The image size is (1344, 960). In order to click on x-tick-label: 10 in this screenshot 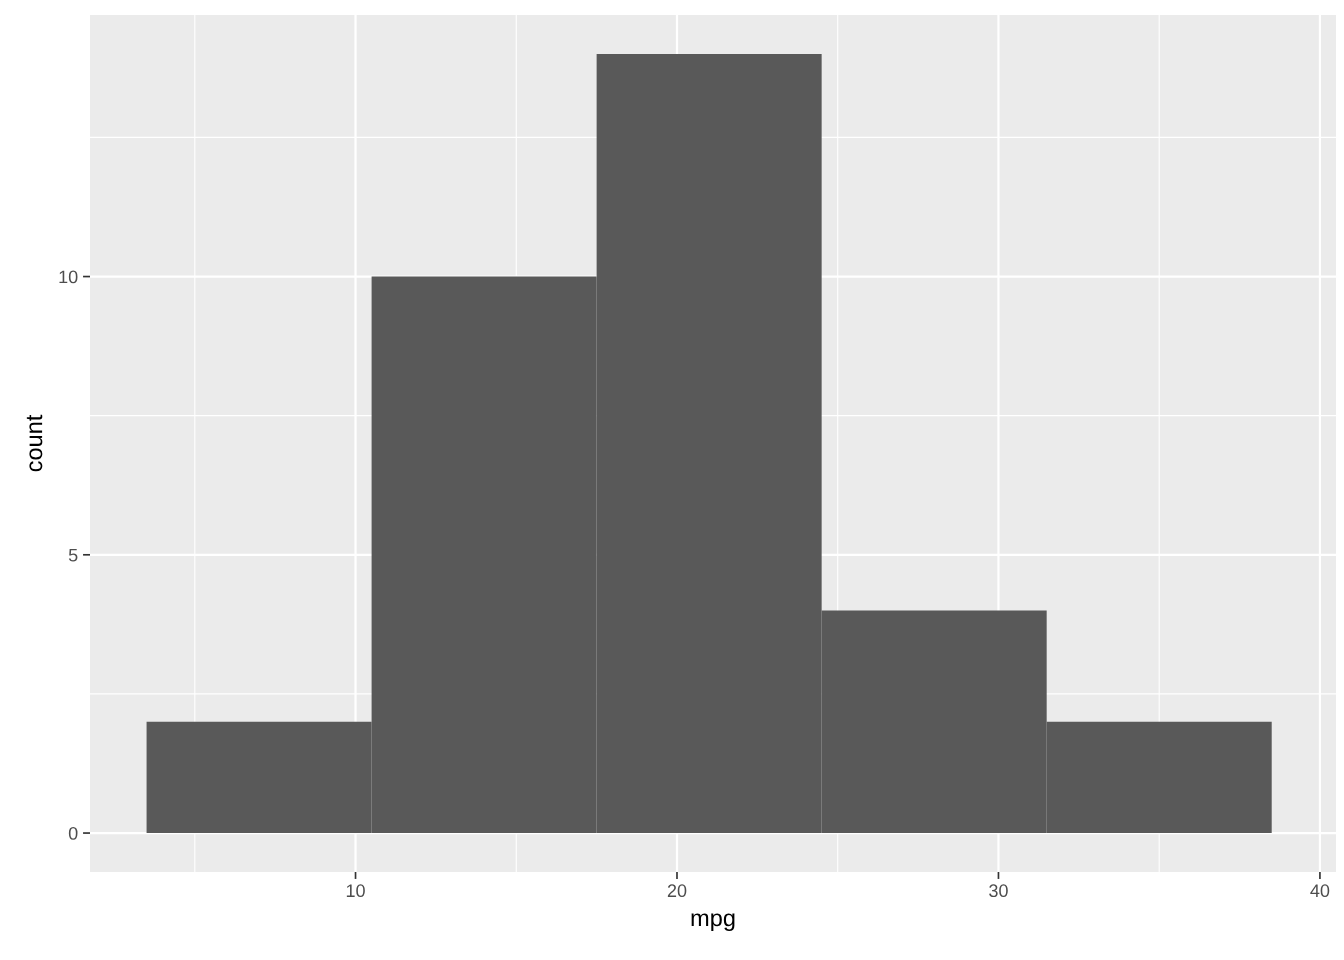, I will do `click(355, 891)`.